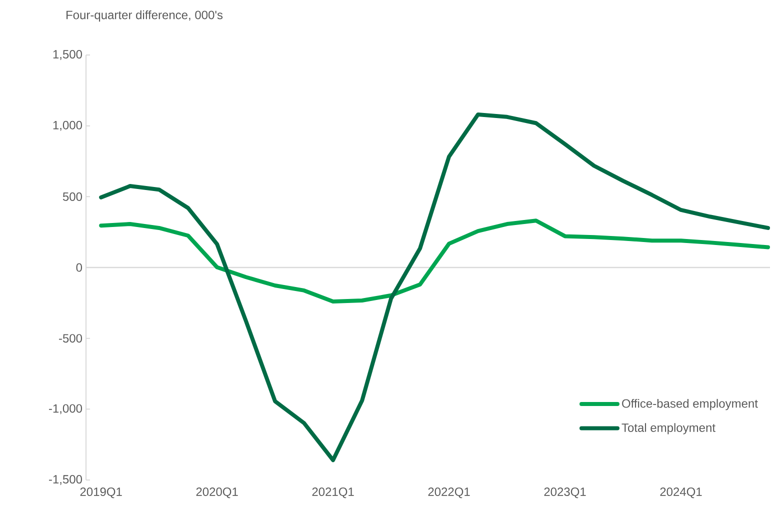 Image resolution: width=776 pixels, height=513 pixels. Describe the element at coordinates (70, 338) in the screenshot. I see `y-tick-label: -500` at that location.